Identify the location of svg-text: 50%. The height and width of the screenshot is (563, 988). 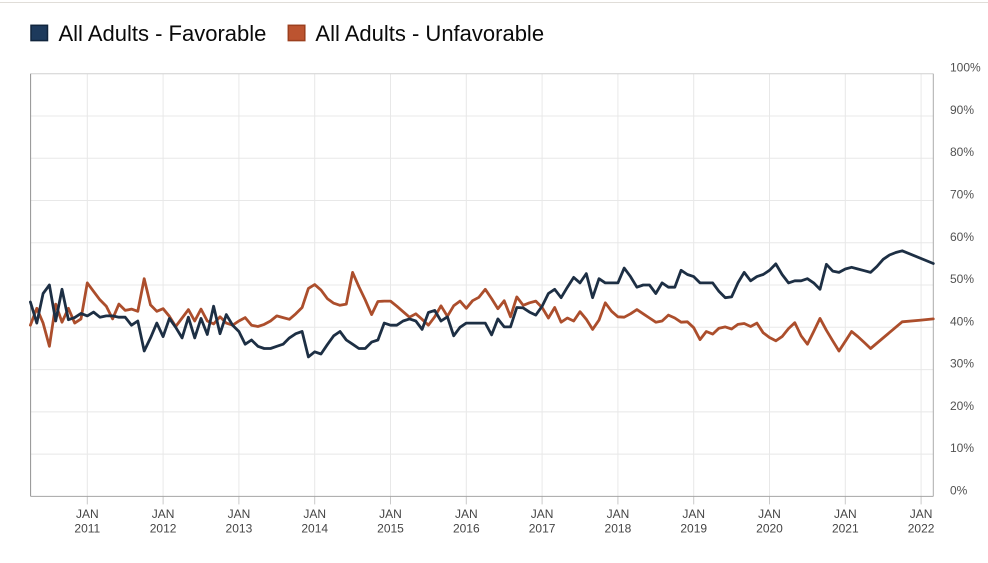
(962, 279).